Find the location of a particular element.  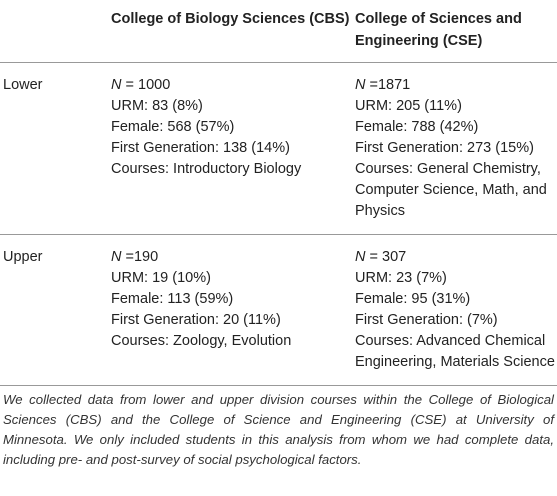

cell-line: Female: 95 (31%) is located at coordinates (413, 299).